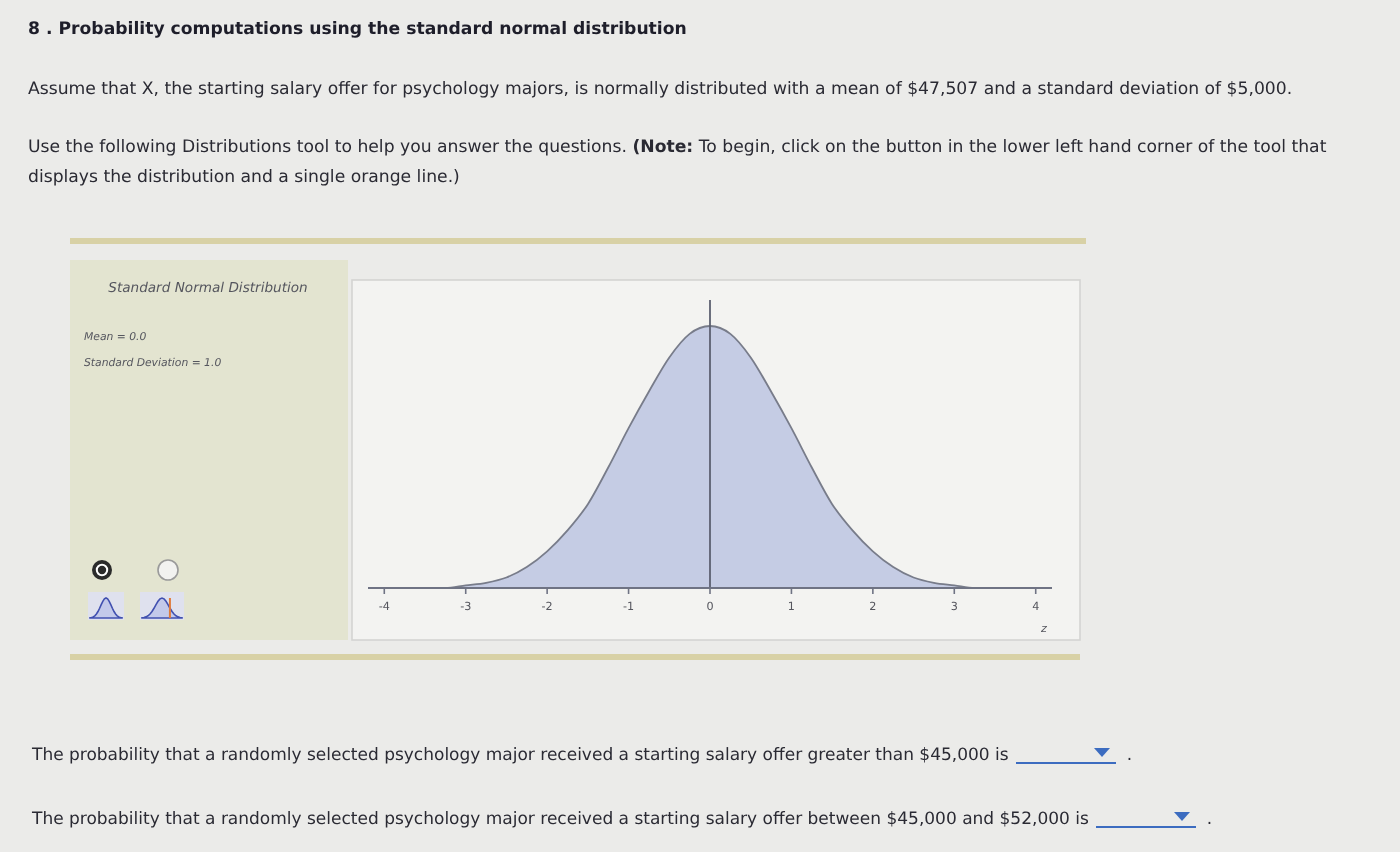 The height and width of the screenshot is (852, 1400). Describe the element at coordinates (663, 148) in the screenshot. I see `text: (Note:` at that location.